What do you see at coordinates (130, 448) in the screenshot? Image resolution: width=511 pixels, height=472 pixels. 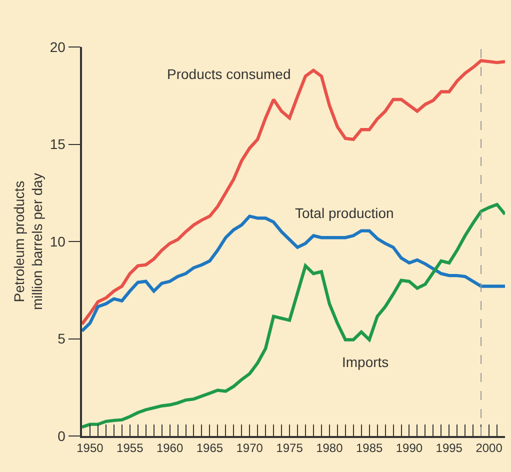 I see `x-tick-label: 1955` at bounding box center [130, 448].